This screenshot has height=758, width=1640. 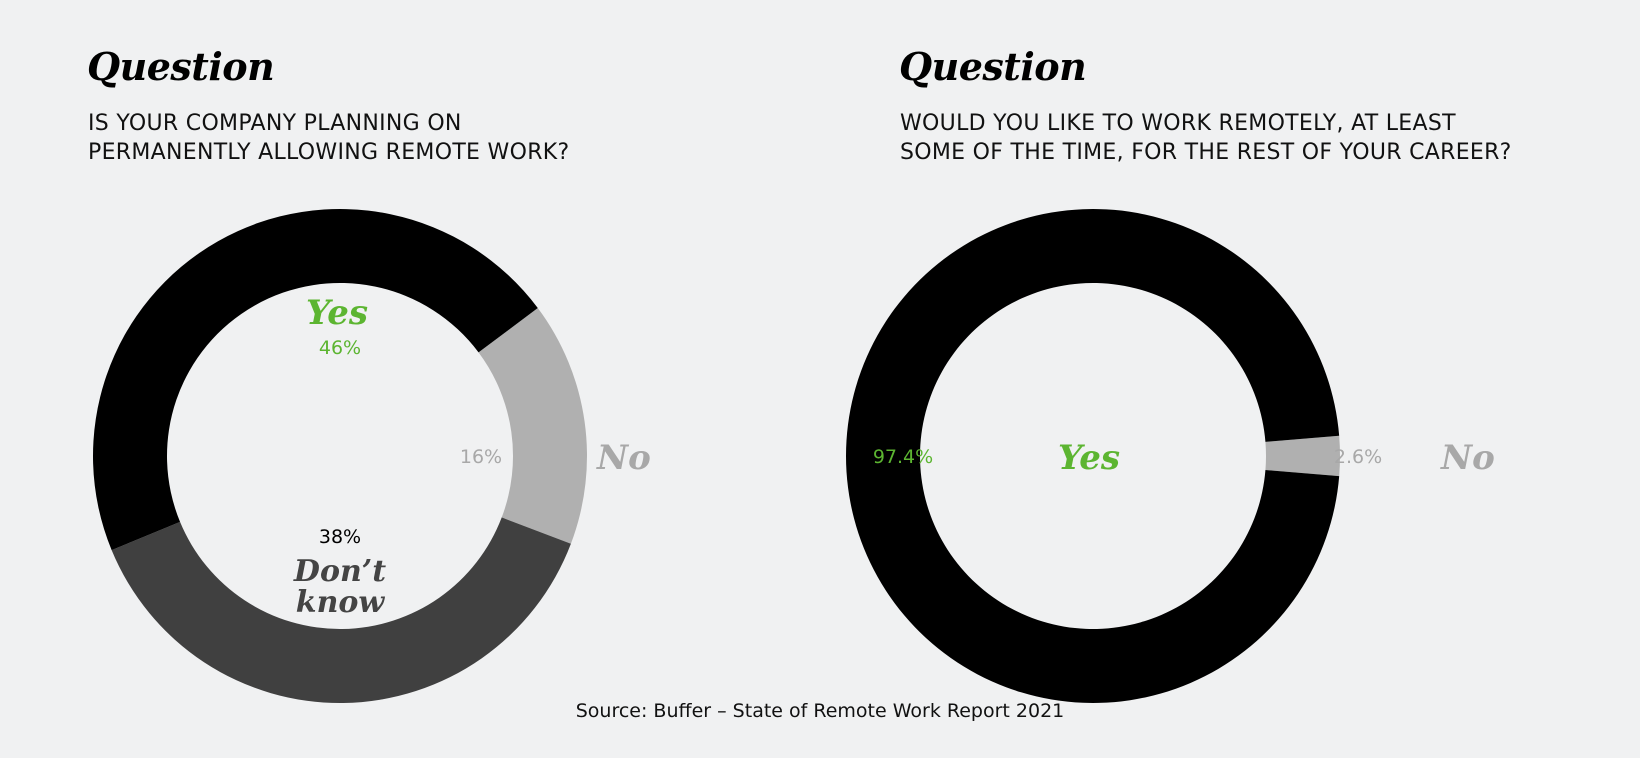 What do you see at coordinates (339, 571) in the screenshot?
I see `slice-label-dont-know-line-1: Don’t` at bounding box center [339, 571].